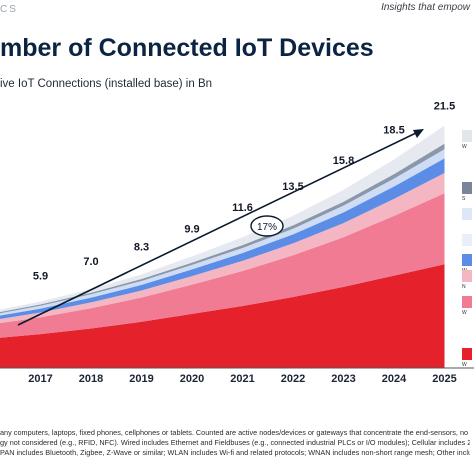 The height and width of the screenshot is (474, 474). Describe the element at coordinates (394, 379) in the screenshot. I see `x-tick-label: 2024` at that location.